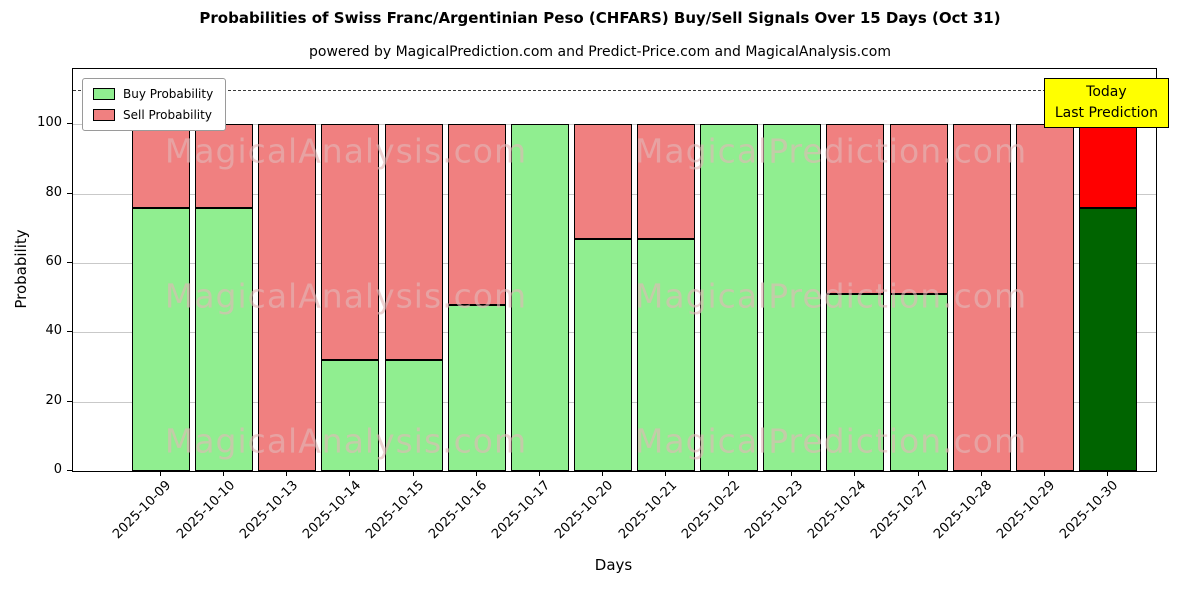 This screenshot has width=1200, height=600. Describe the element at coordinates (57, 469) in the screenshot. I see `y-tick-label: 0` at that location.